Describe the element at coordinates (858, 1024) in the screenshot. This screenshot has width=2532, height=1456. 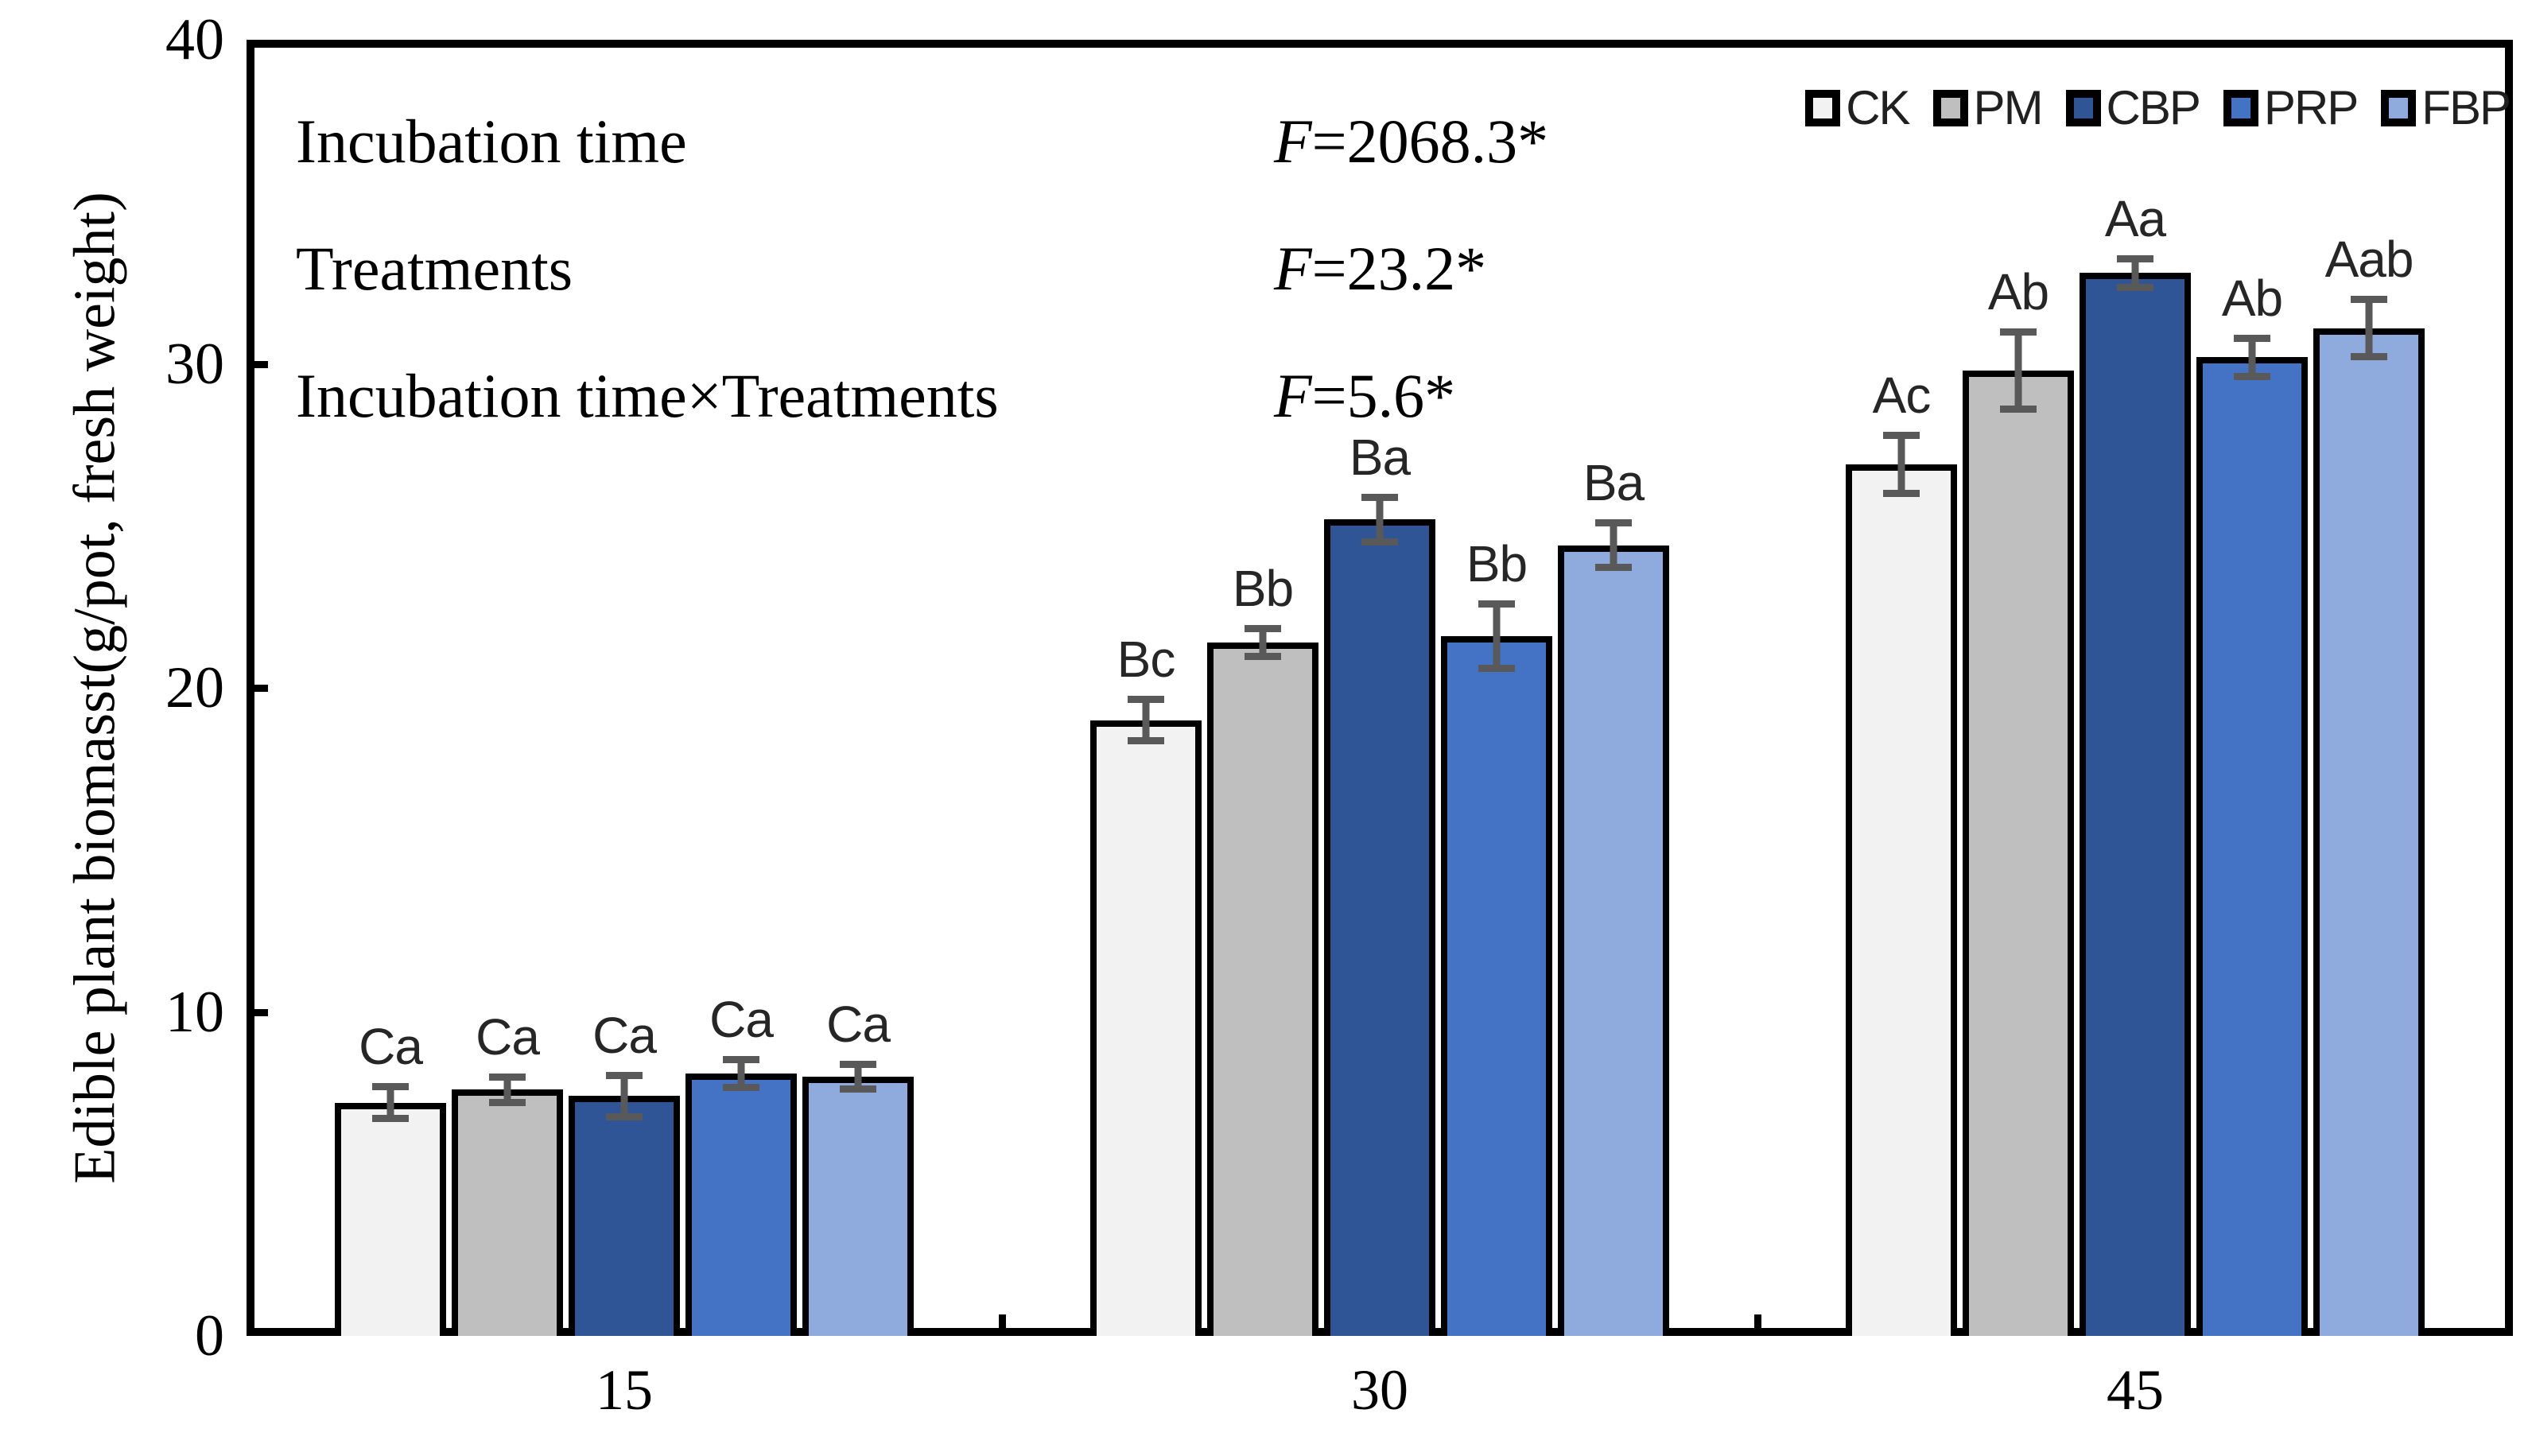
I see `sig-letter-FBP-15: Ca` at that location.